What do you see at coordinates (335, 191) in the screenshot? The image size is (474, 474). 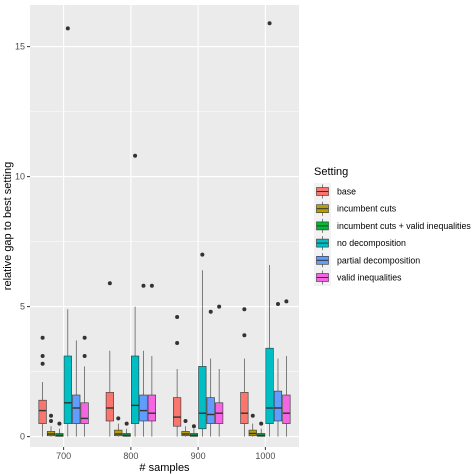 I see `legend-item: base` at bounding box center [335, 191].